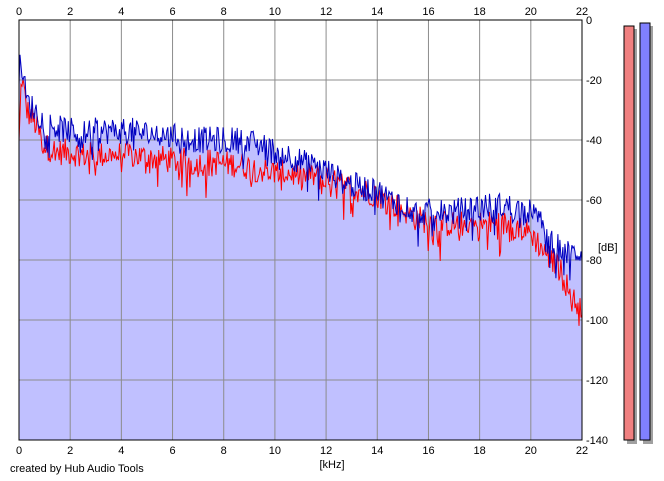 The width and height of the screenshot is (664, 481). I want to click on y-tick-labels: 0 -20 -40 -60 -80 -100 -120 -140, so click(597, 231).